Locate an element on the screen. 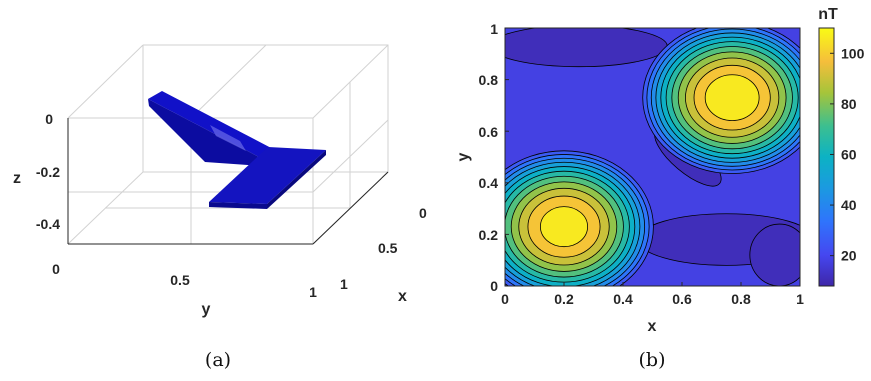 The height and width of the screenshot is (381, 871). slab-shine is located at coordinates (228, 138).